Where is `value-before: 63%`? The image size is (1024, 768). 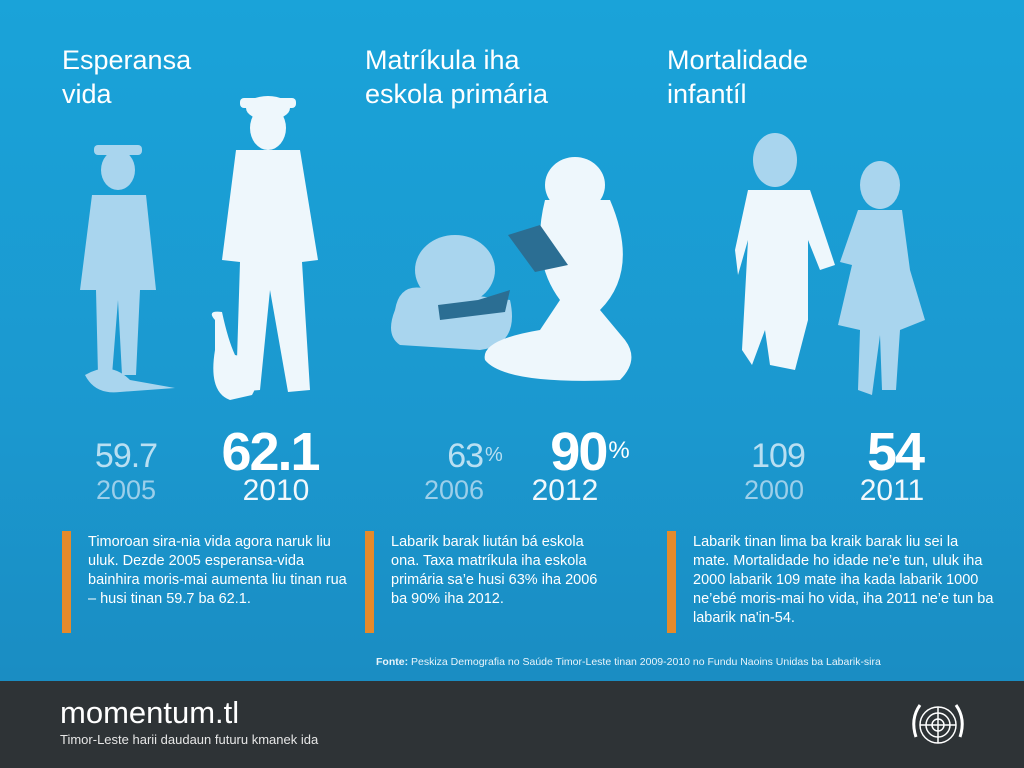
value-before: 63% is located at coordinates (475, 456).